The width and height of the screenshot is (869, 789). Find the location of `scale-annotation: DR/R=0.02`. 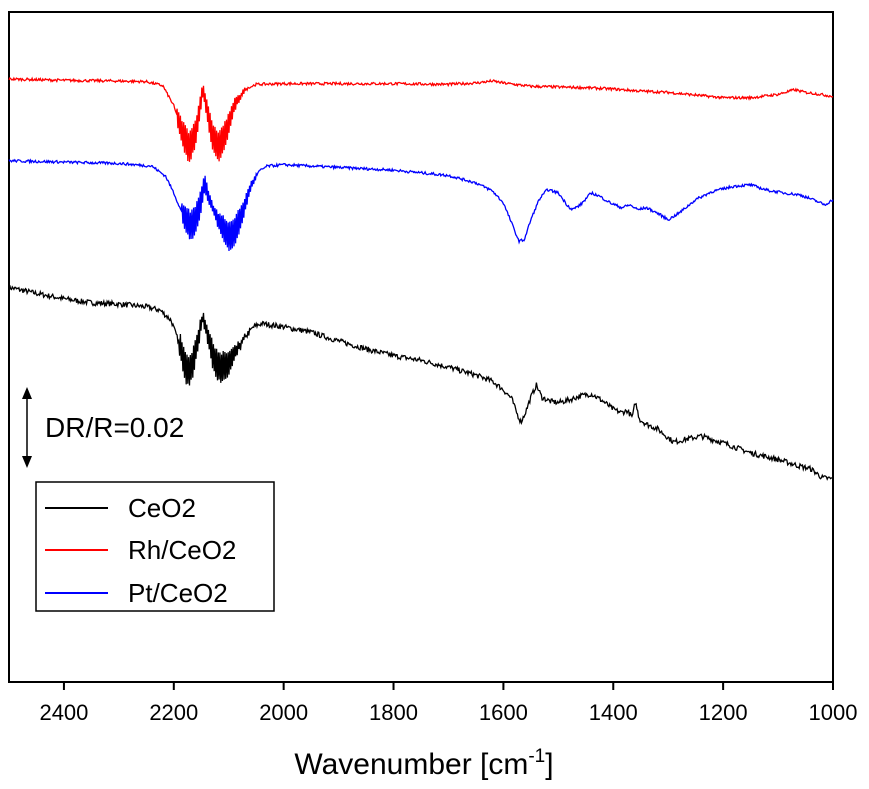

scale-annotation: DR/R=0.02 is located at coordinates (103, 427).